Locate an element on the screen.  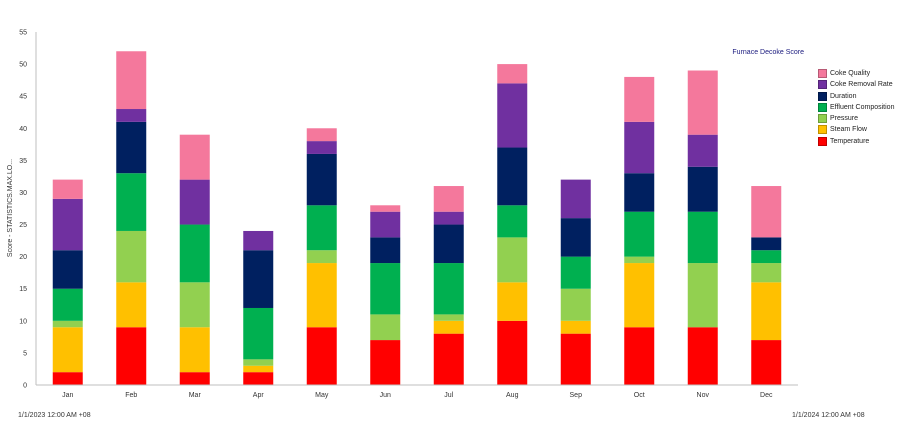
bar-segment-temperature-jan is located at coordinates (67, 378).